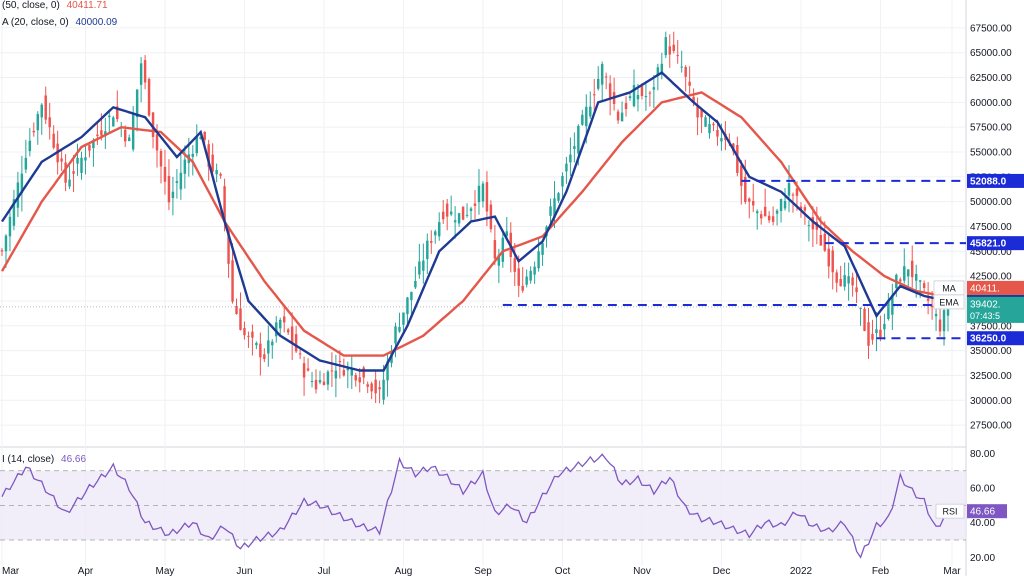  What do you see at coordinates (991, 252) in the screenshot?
I see `price-tick-label: 45000.00` at bounding box center [991, 252].